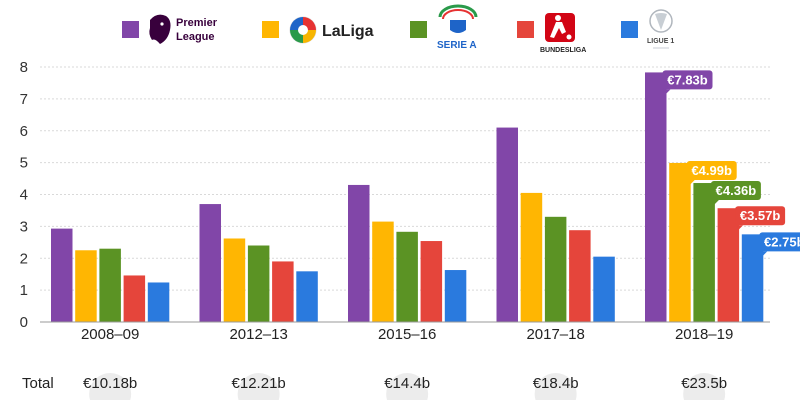 The image size is (800, 400). Describe the element at coordinates (160, 29) in the screenshot. I see `lion-crest-icon` at that location.